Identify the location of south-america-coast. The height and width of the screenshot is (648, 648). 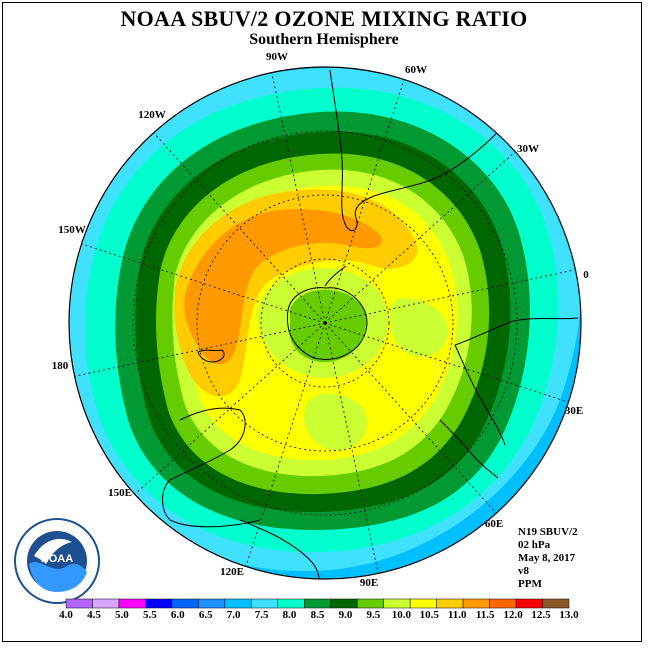
(415, 150).